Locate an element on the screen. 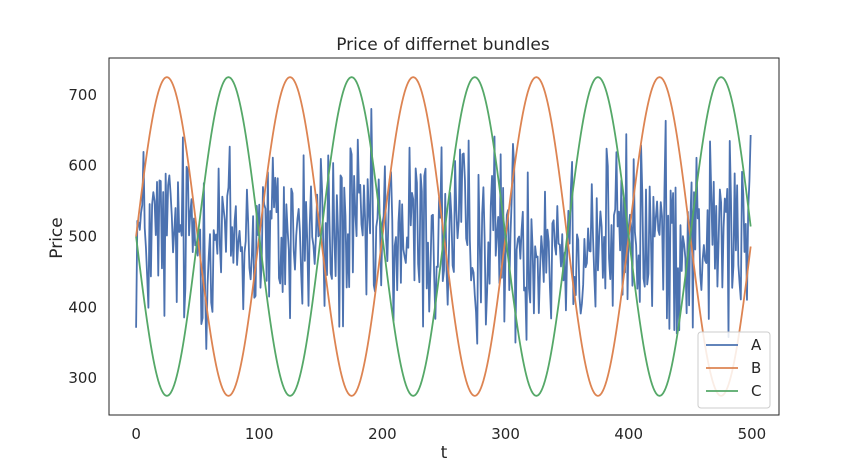  chart-title: Price of differnet bundles is located at coordinates (443, 45).